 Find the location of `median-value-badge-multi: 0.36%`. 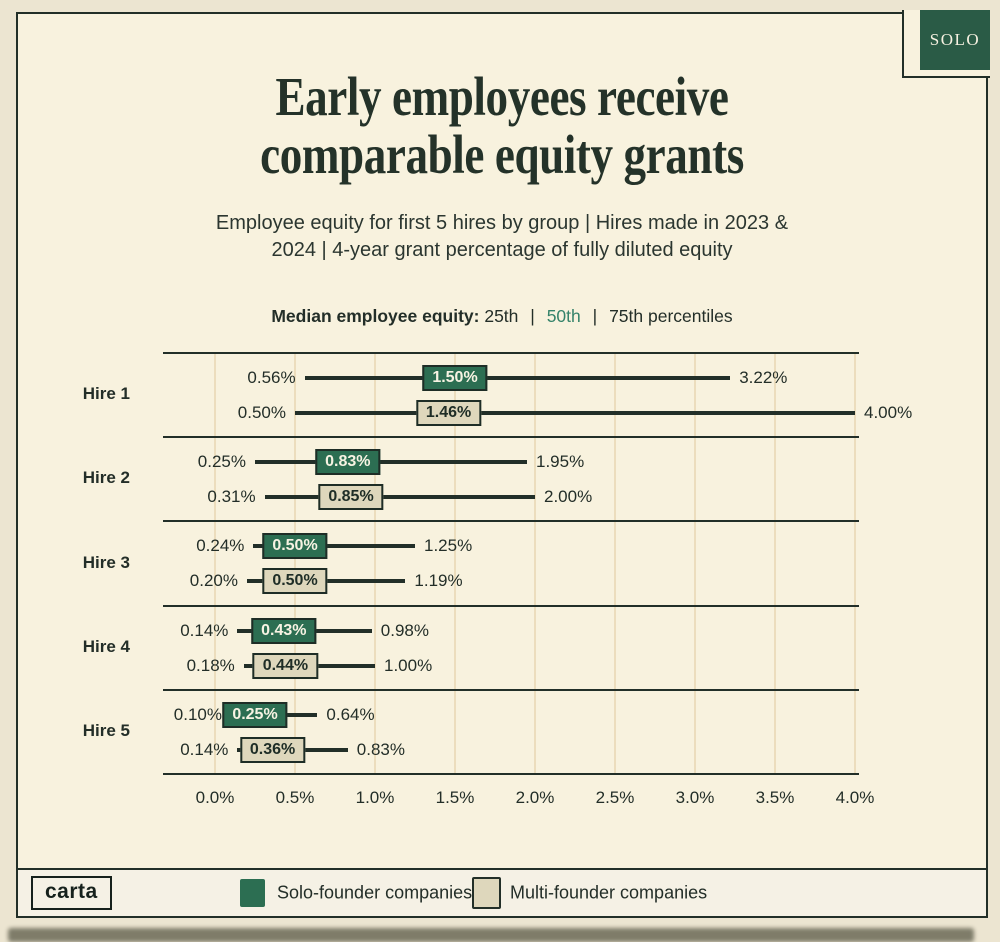

median-value-badge-multi: 0.36% is located at coordinates (272, 749).